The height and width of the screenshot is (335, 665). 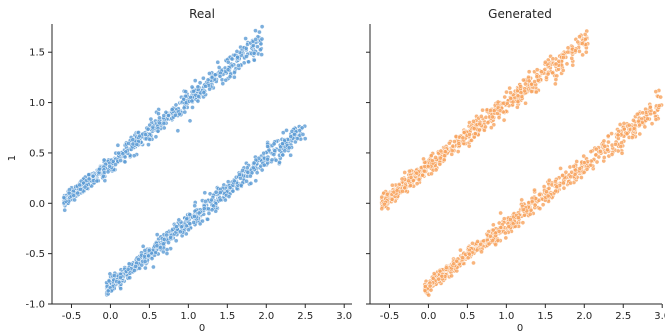 I want to click on x-tick-label: 1.5, so click(x=545, y=316).